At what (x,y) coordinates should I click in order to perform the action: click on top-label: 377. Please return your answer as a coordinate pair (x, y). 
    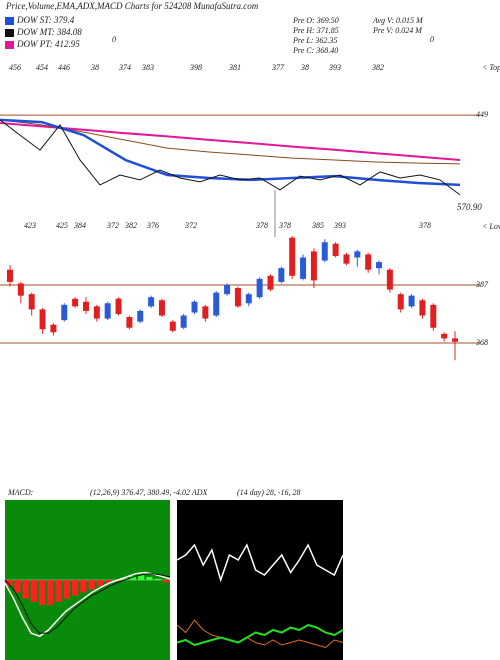
    Looking at the image, I should click on (278, 67).